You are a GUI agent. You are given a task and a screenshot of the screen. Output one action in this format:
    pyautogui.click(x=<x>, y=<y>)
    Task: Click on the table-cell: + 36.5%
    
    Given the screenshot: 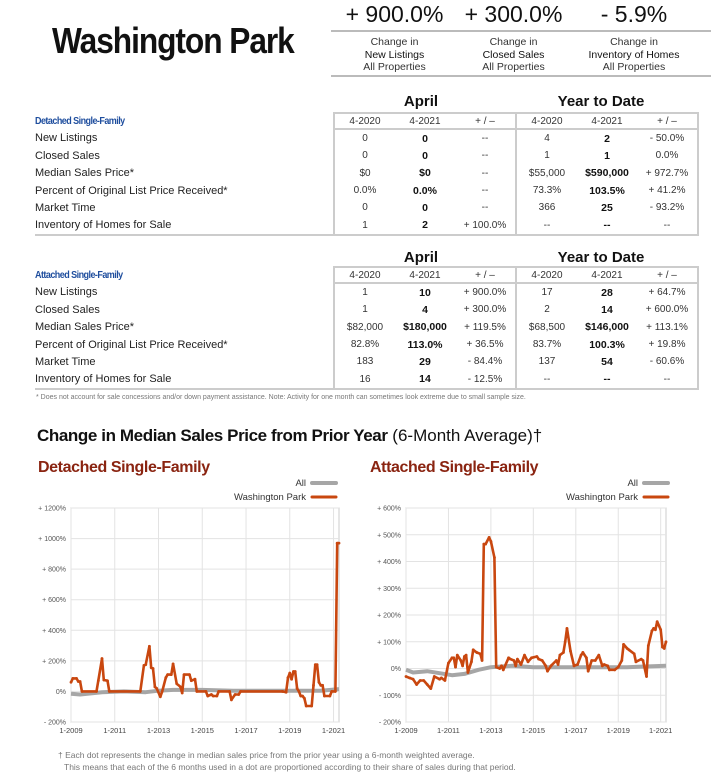 What is the action you would take?
    pyautogui.click(x=485, y=345)
    